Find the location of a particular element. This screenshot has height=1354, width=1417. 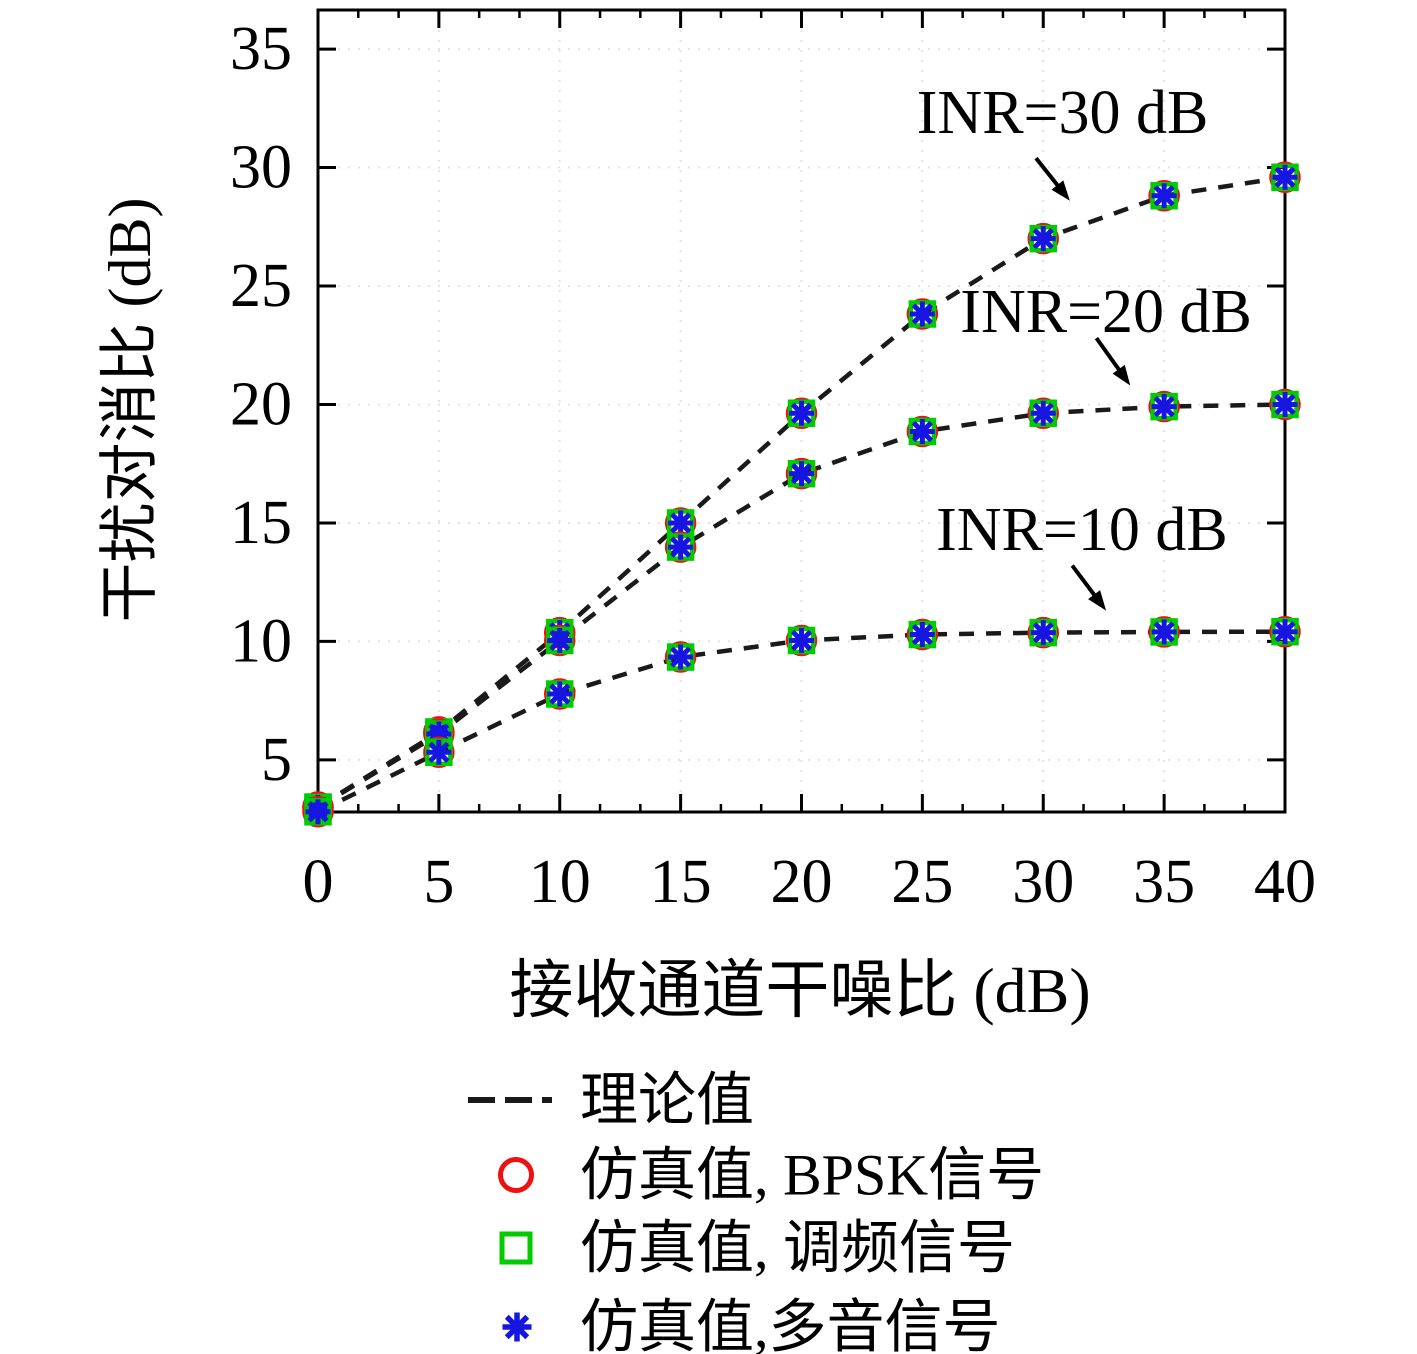

x-tick-label: 0 is located at coordinates (318, 882).